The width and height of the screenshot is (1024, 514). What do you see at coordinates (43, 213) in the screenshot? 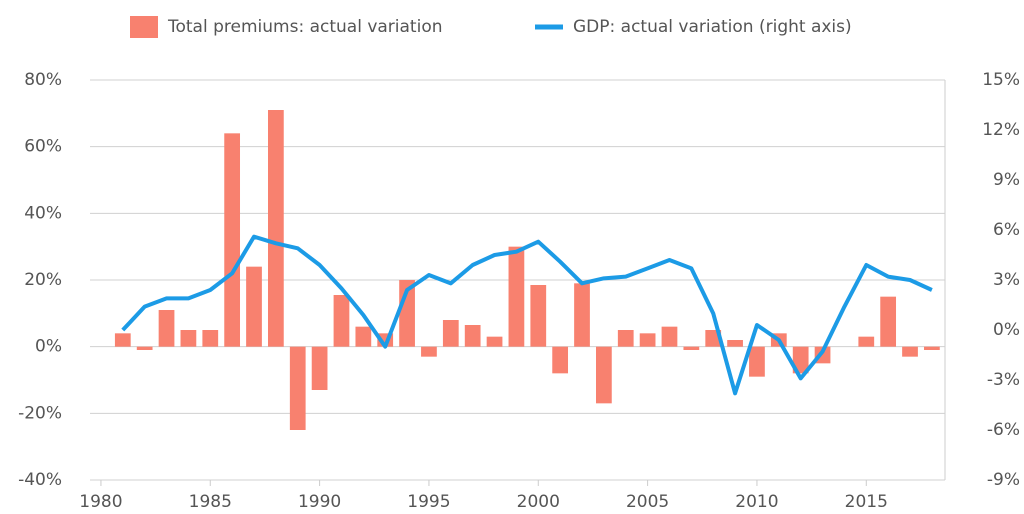
I see `y-tick-label: 40%` at bounding box center [43, 213].